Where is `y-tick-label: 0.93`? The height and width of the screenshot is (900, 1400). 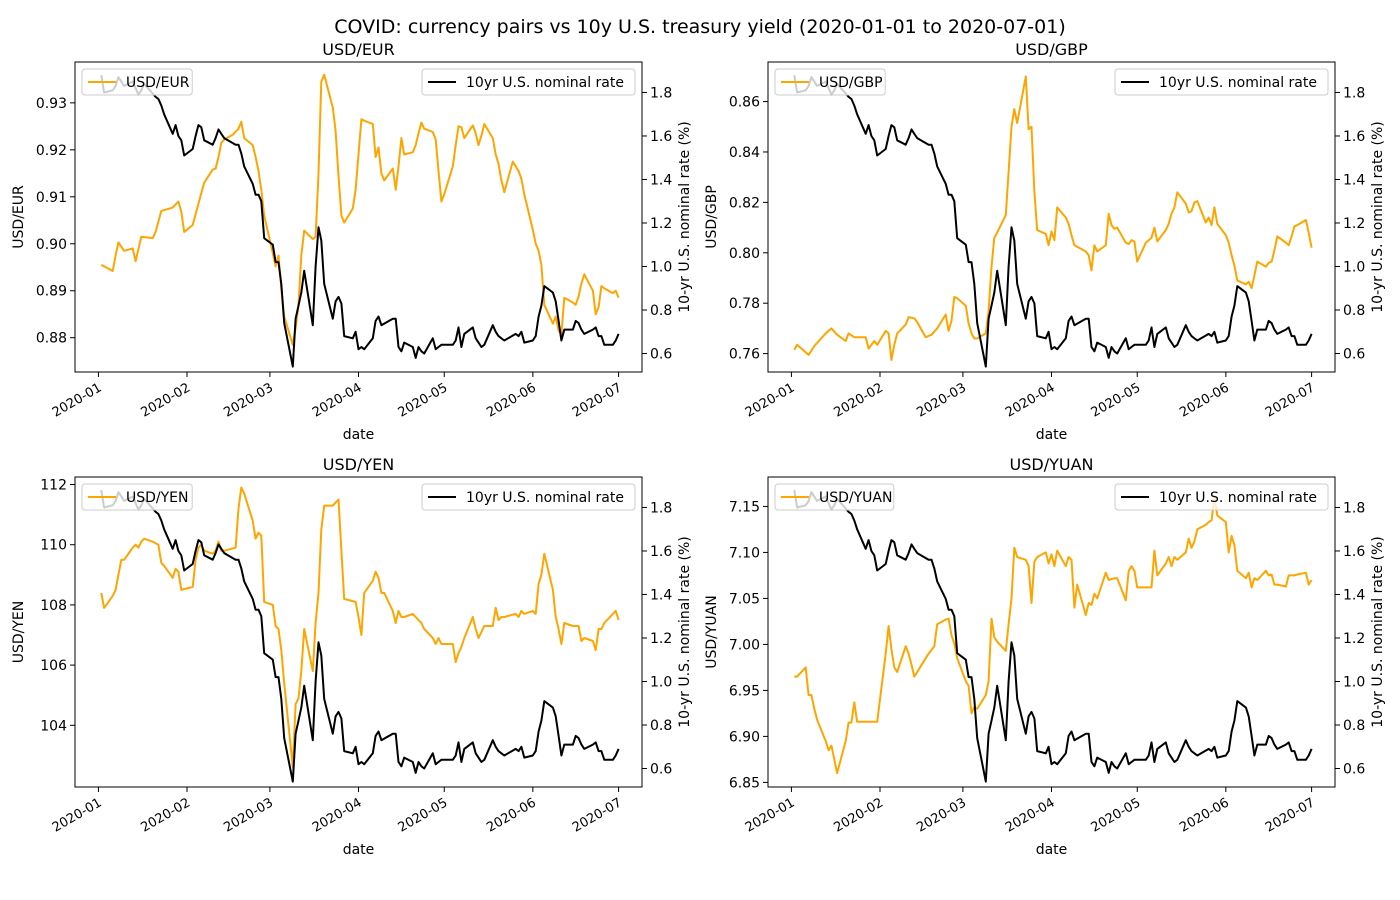 y-tick-label: 0.93 is located at coordinates (51, 104).